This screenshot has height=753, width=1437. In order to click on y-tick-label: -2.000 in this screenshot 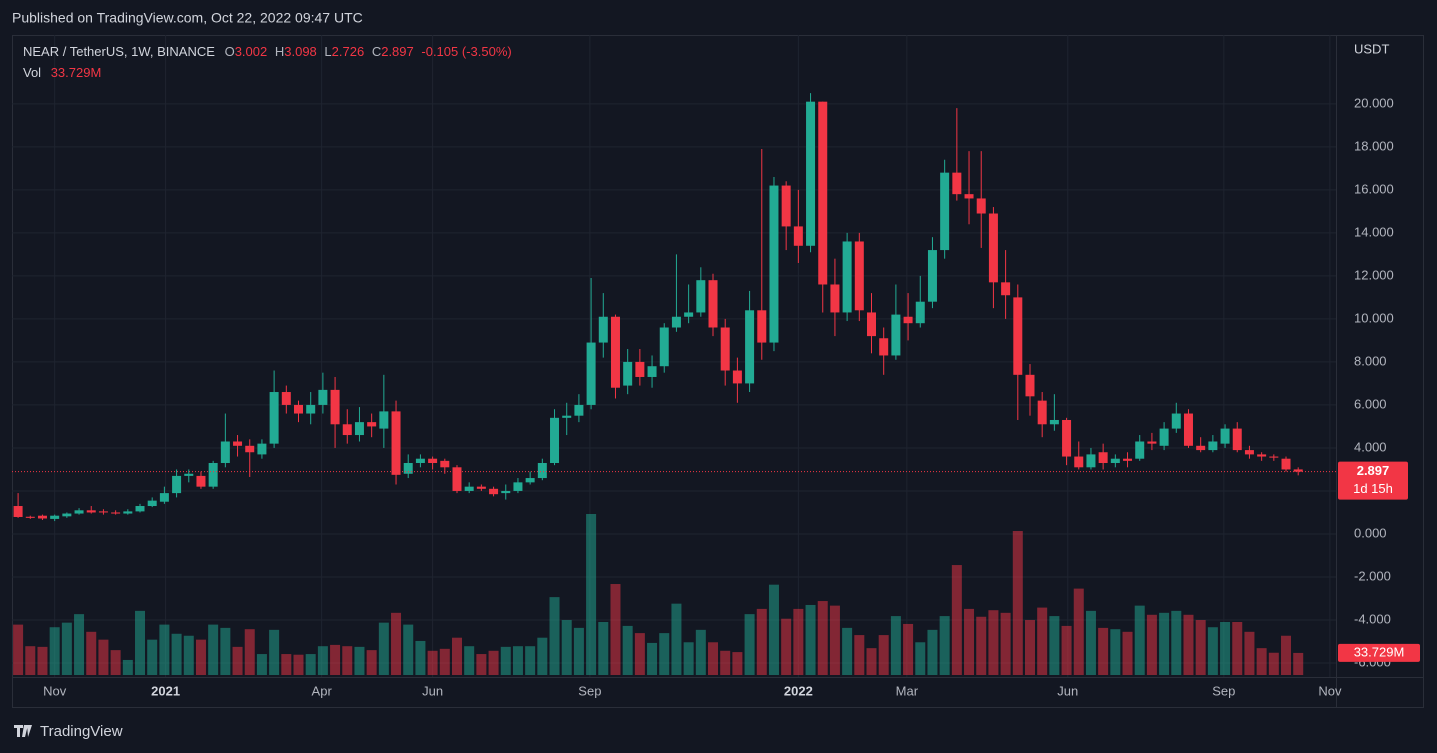, I will do `click(1372, 575)`.